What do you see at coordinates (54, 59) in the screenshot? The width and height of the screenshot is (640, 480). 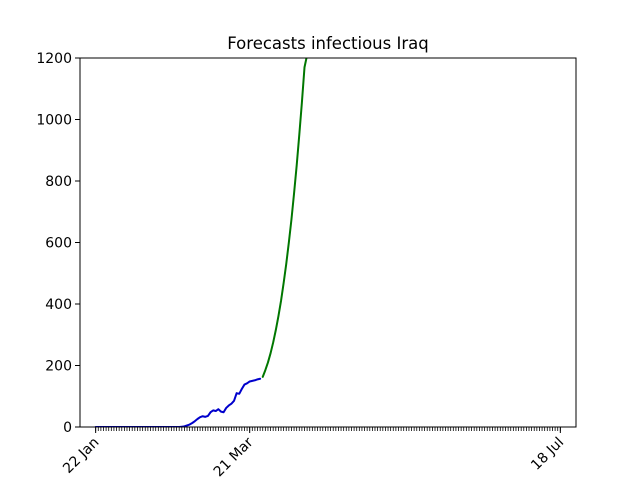 I see `y-tick-label-1200: 1200` at bounding box center [54, 59].